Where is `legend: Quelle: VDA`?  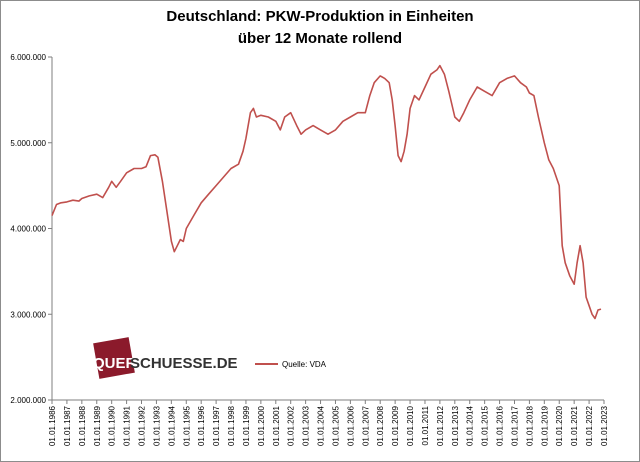 legend: Quelle: VDA is located at coordinates (291, 364).